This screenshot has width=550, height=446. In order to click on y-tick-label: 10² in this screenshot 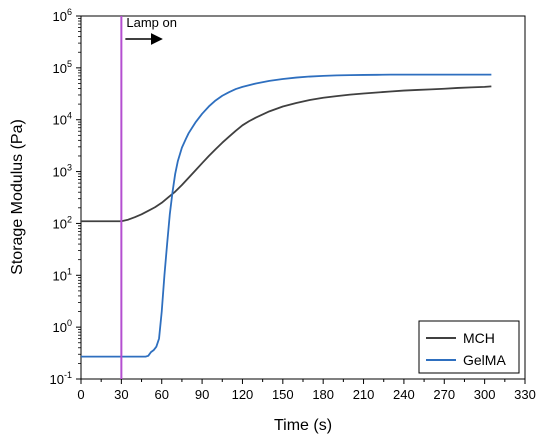, I will do `click(62, 222)`.